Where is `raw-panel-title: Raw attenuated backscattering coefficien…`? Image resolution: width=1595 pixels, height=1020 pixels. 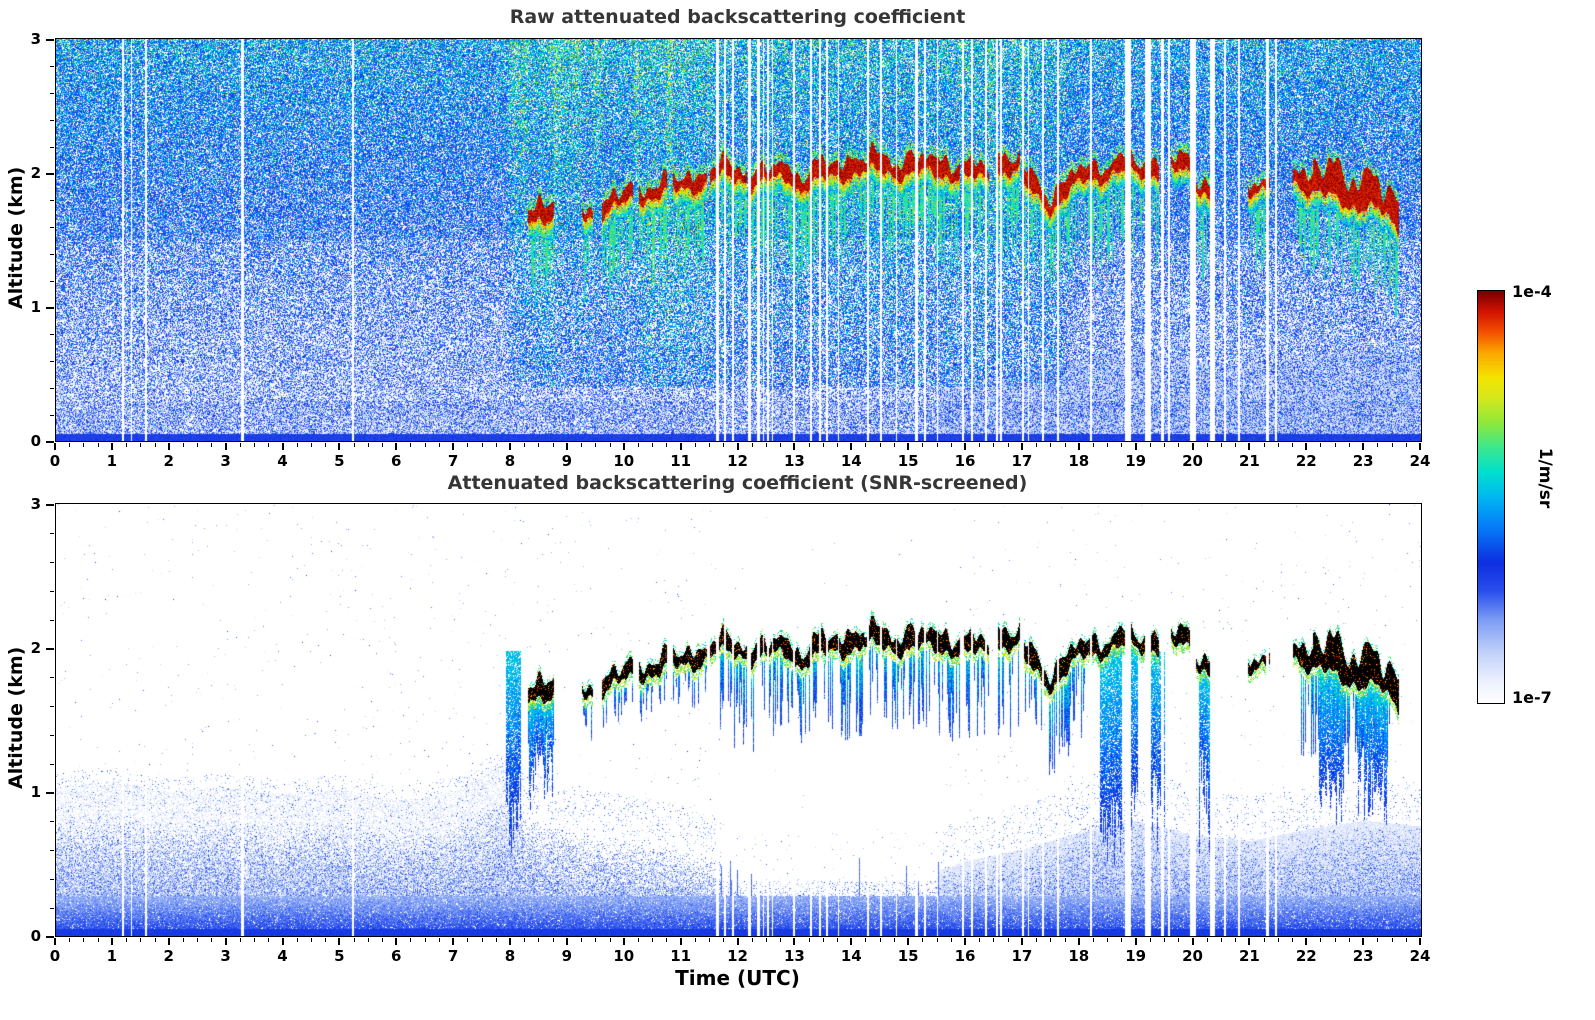
raw-panel-title: Raw attenuated backscattering coefficien… is located at coordinates (737, 17).